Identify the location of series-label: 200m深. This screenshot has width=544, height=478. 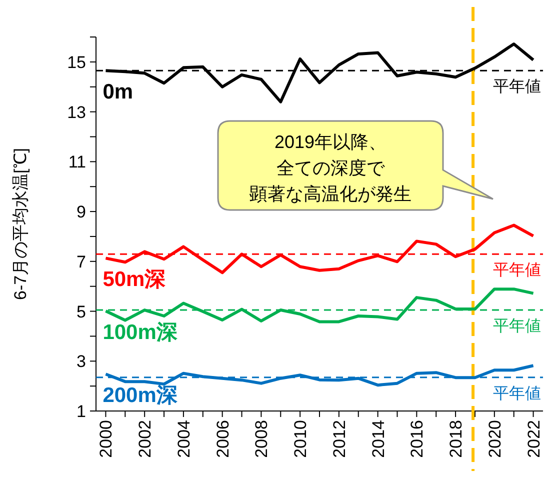
(140, 396).